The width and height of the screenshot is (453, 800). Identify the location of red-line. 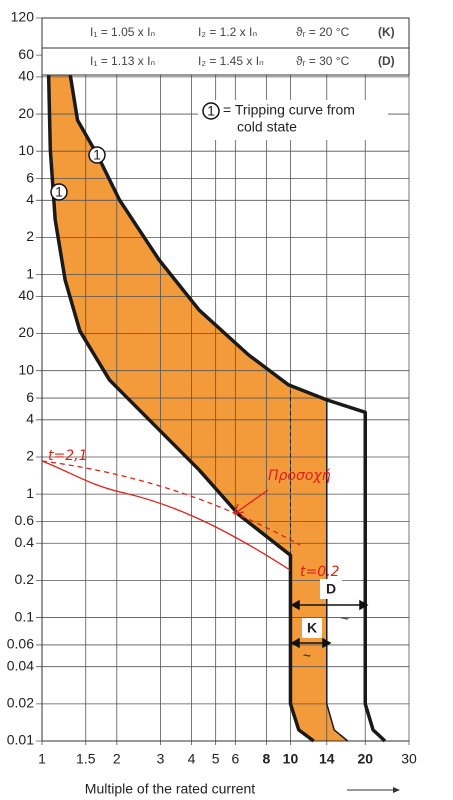
(166, 515).